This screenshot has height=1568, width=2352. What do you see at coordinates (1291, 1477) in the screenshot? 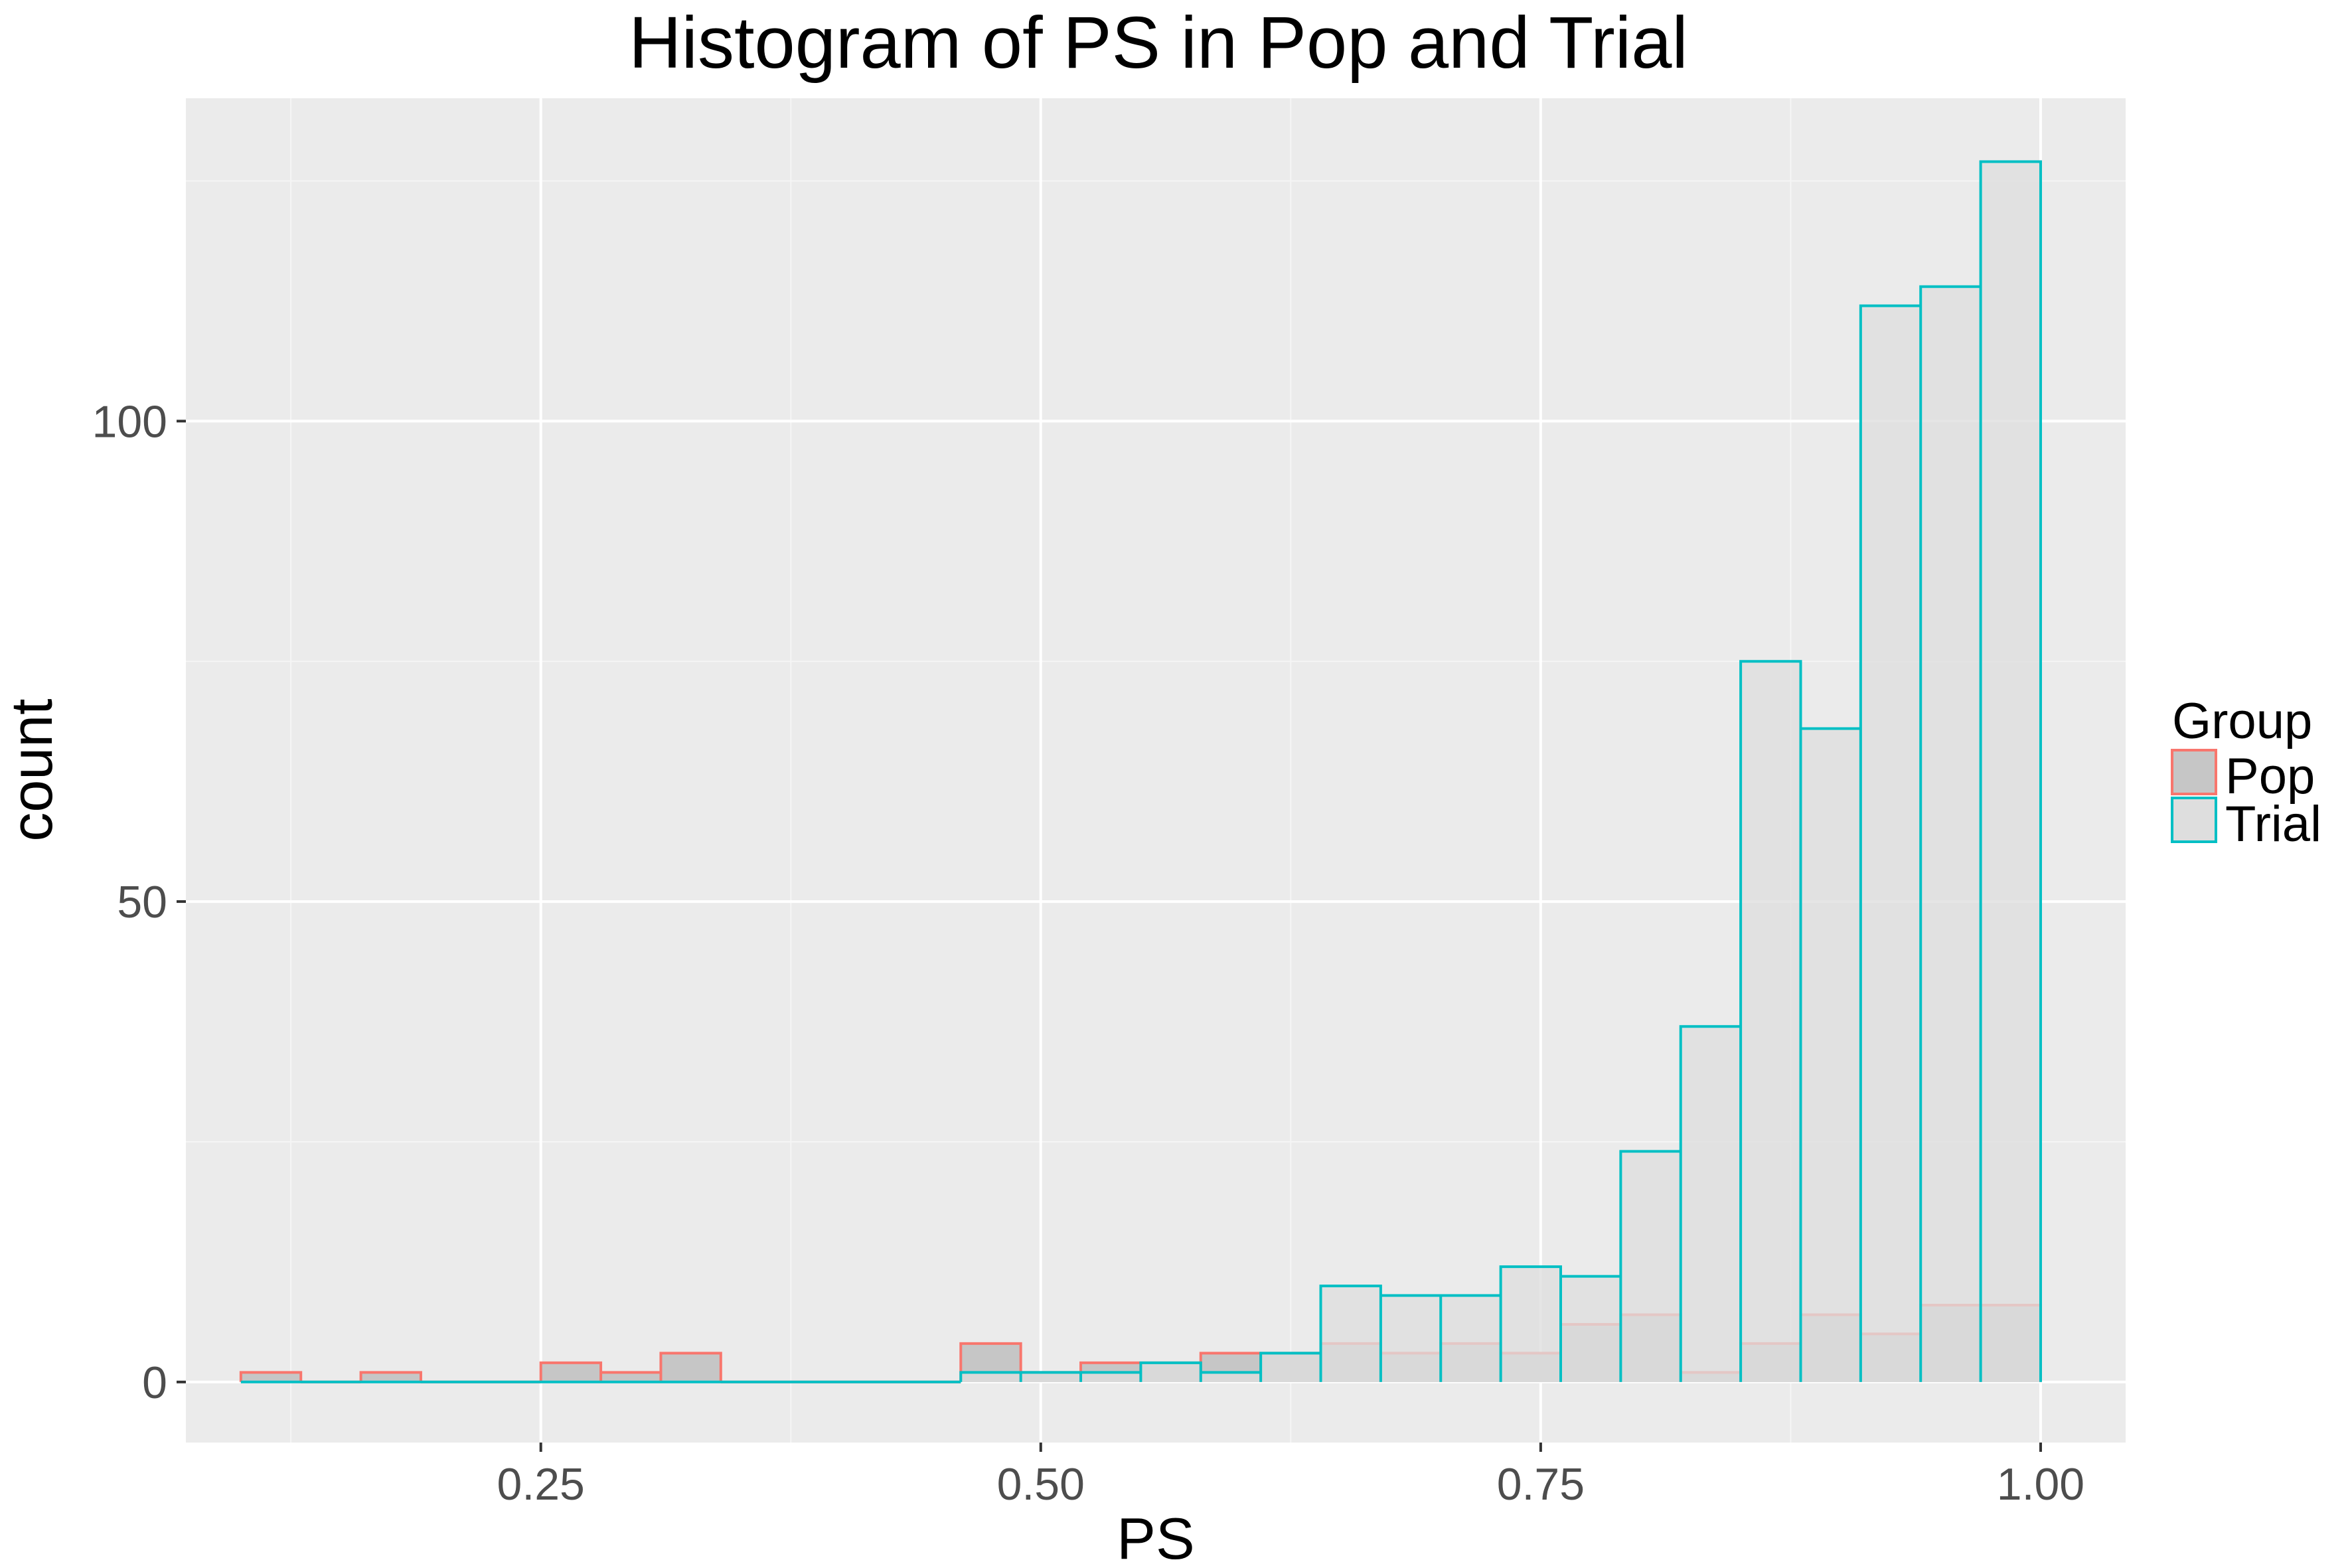
I see `x-axis-ticks: 0.25 0.50 0.75 1.00` at bounding box center [1291, 1477].